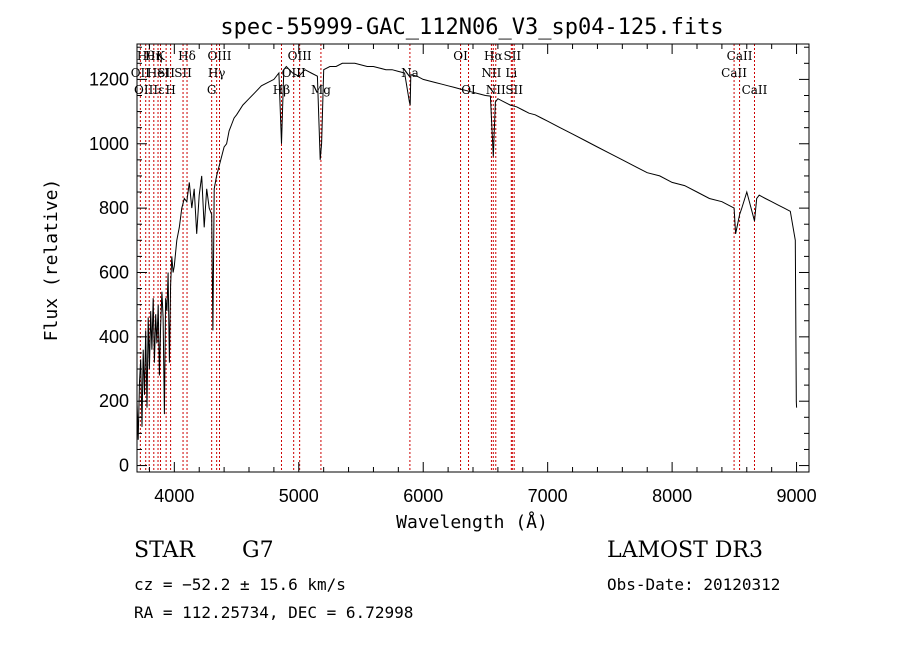 Image resolution: width=900 pixels, height=649 pixels. I want to click on line-label-10: G, so click(212, 90).